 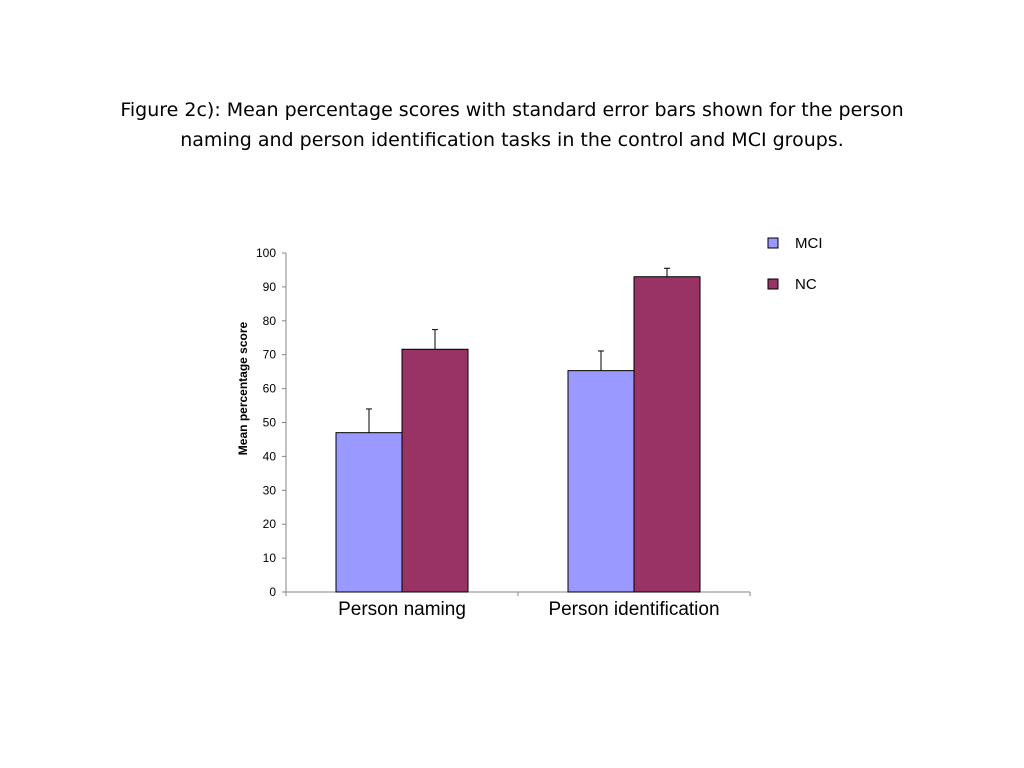 What do you see at coordinates (402, 609) in the screenshot?
I see `x-category-label: Person naming` at bounding box center [402, 609].